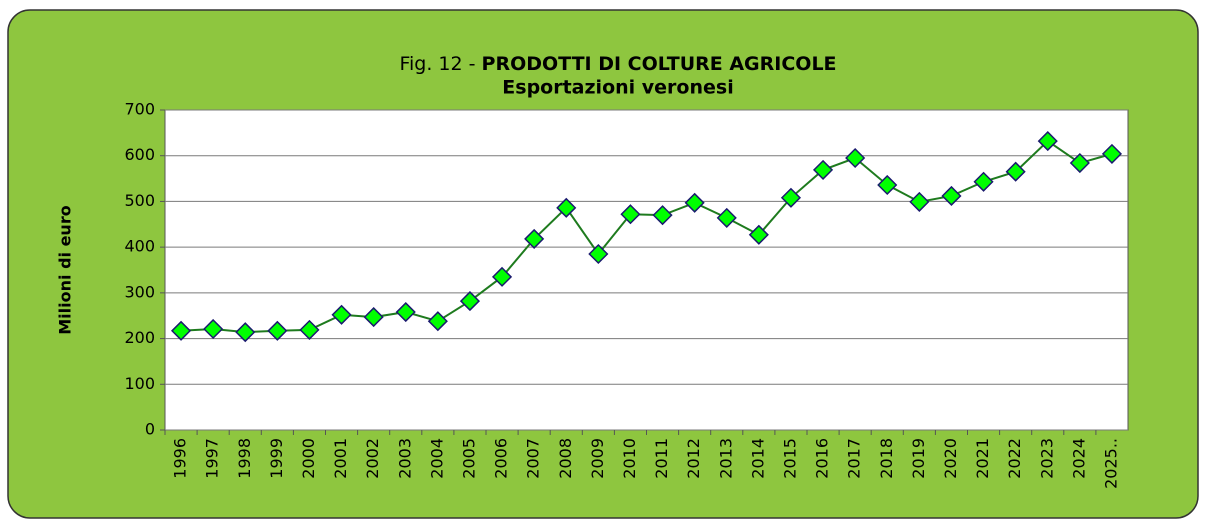 The width and height of the screenshot is (1206, 530). What do you see at coordinates (340, 458) in the screenshot?
I see `x-tick-label: 2001` at bounding box center [340, 458].